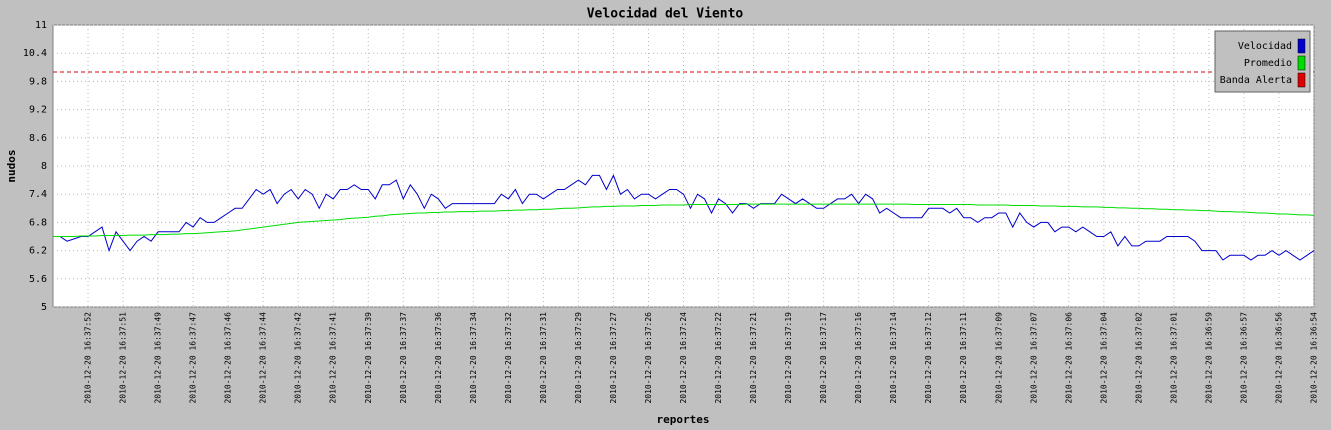 The image size is (1331, 430). What do you see at coordinates (438, 358) in the screenshot?
I see `x-tick-label: 2010-12-20 16:37:36` at bounding box center [438, 358].